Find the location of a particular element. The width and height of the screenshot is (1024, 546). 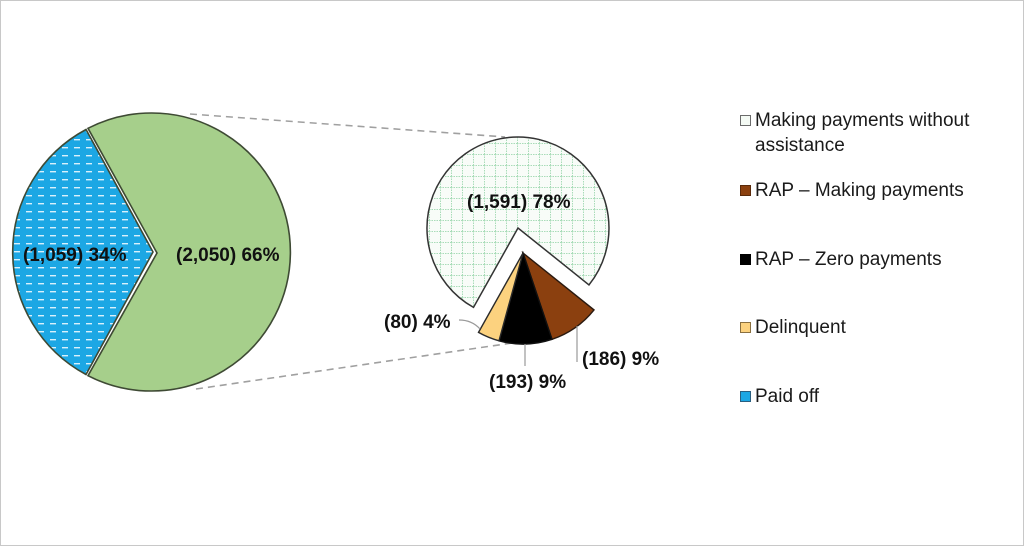

legend-item-without-assistance: Making payments without assistance is located at coordinates (872, 133).